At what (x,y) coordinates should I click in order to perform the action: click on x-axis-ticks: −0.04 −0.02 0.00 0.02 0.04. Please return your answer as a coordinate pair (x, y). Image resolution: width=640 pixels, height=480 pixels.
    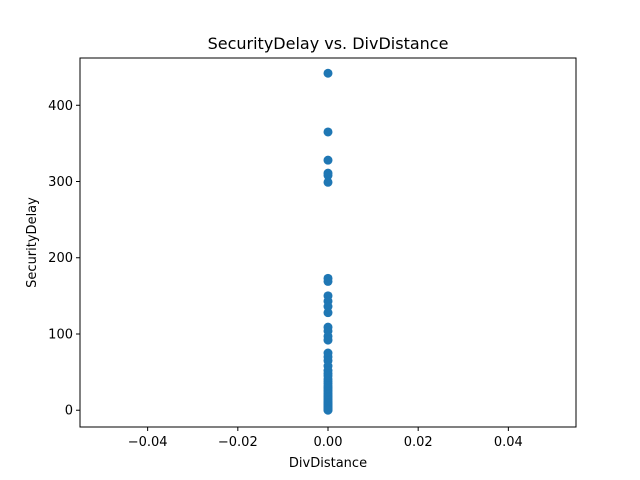
    Looking at the image, I should click on (325, 438).